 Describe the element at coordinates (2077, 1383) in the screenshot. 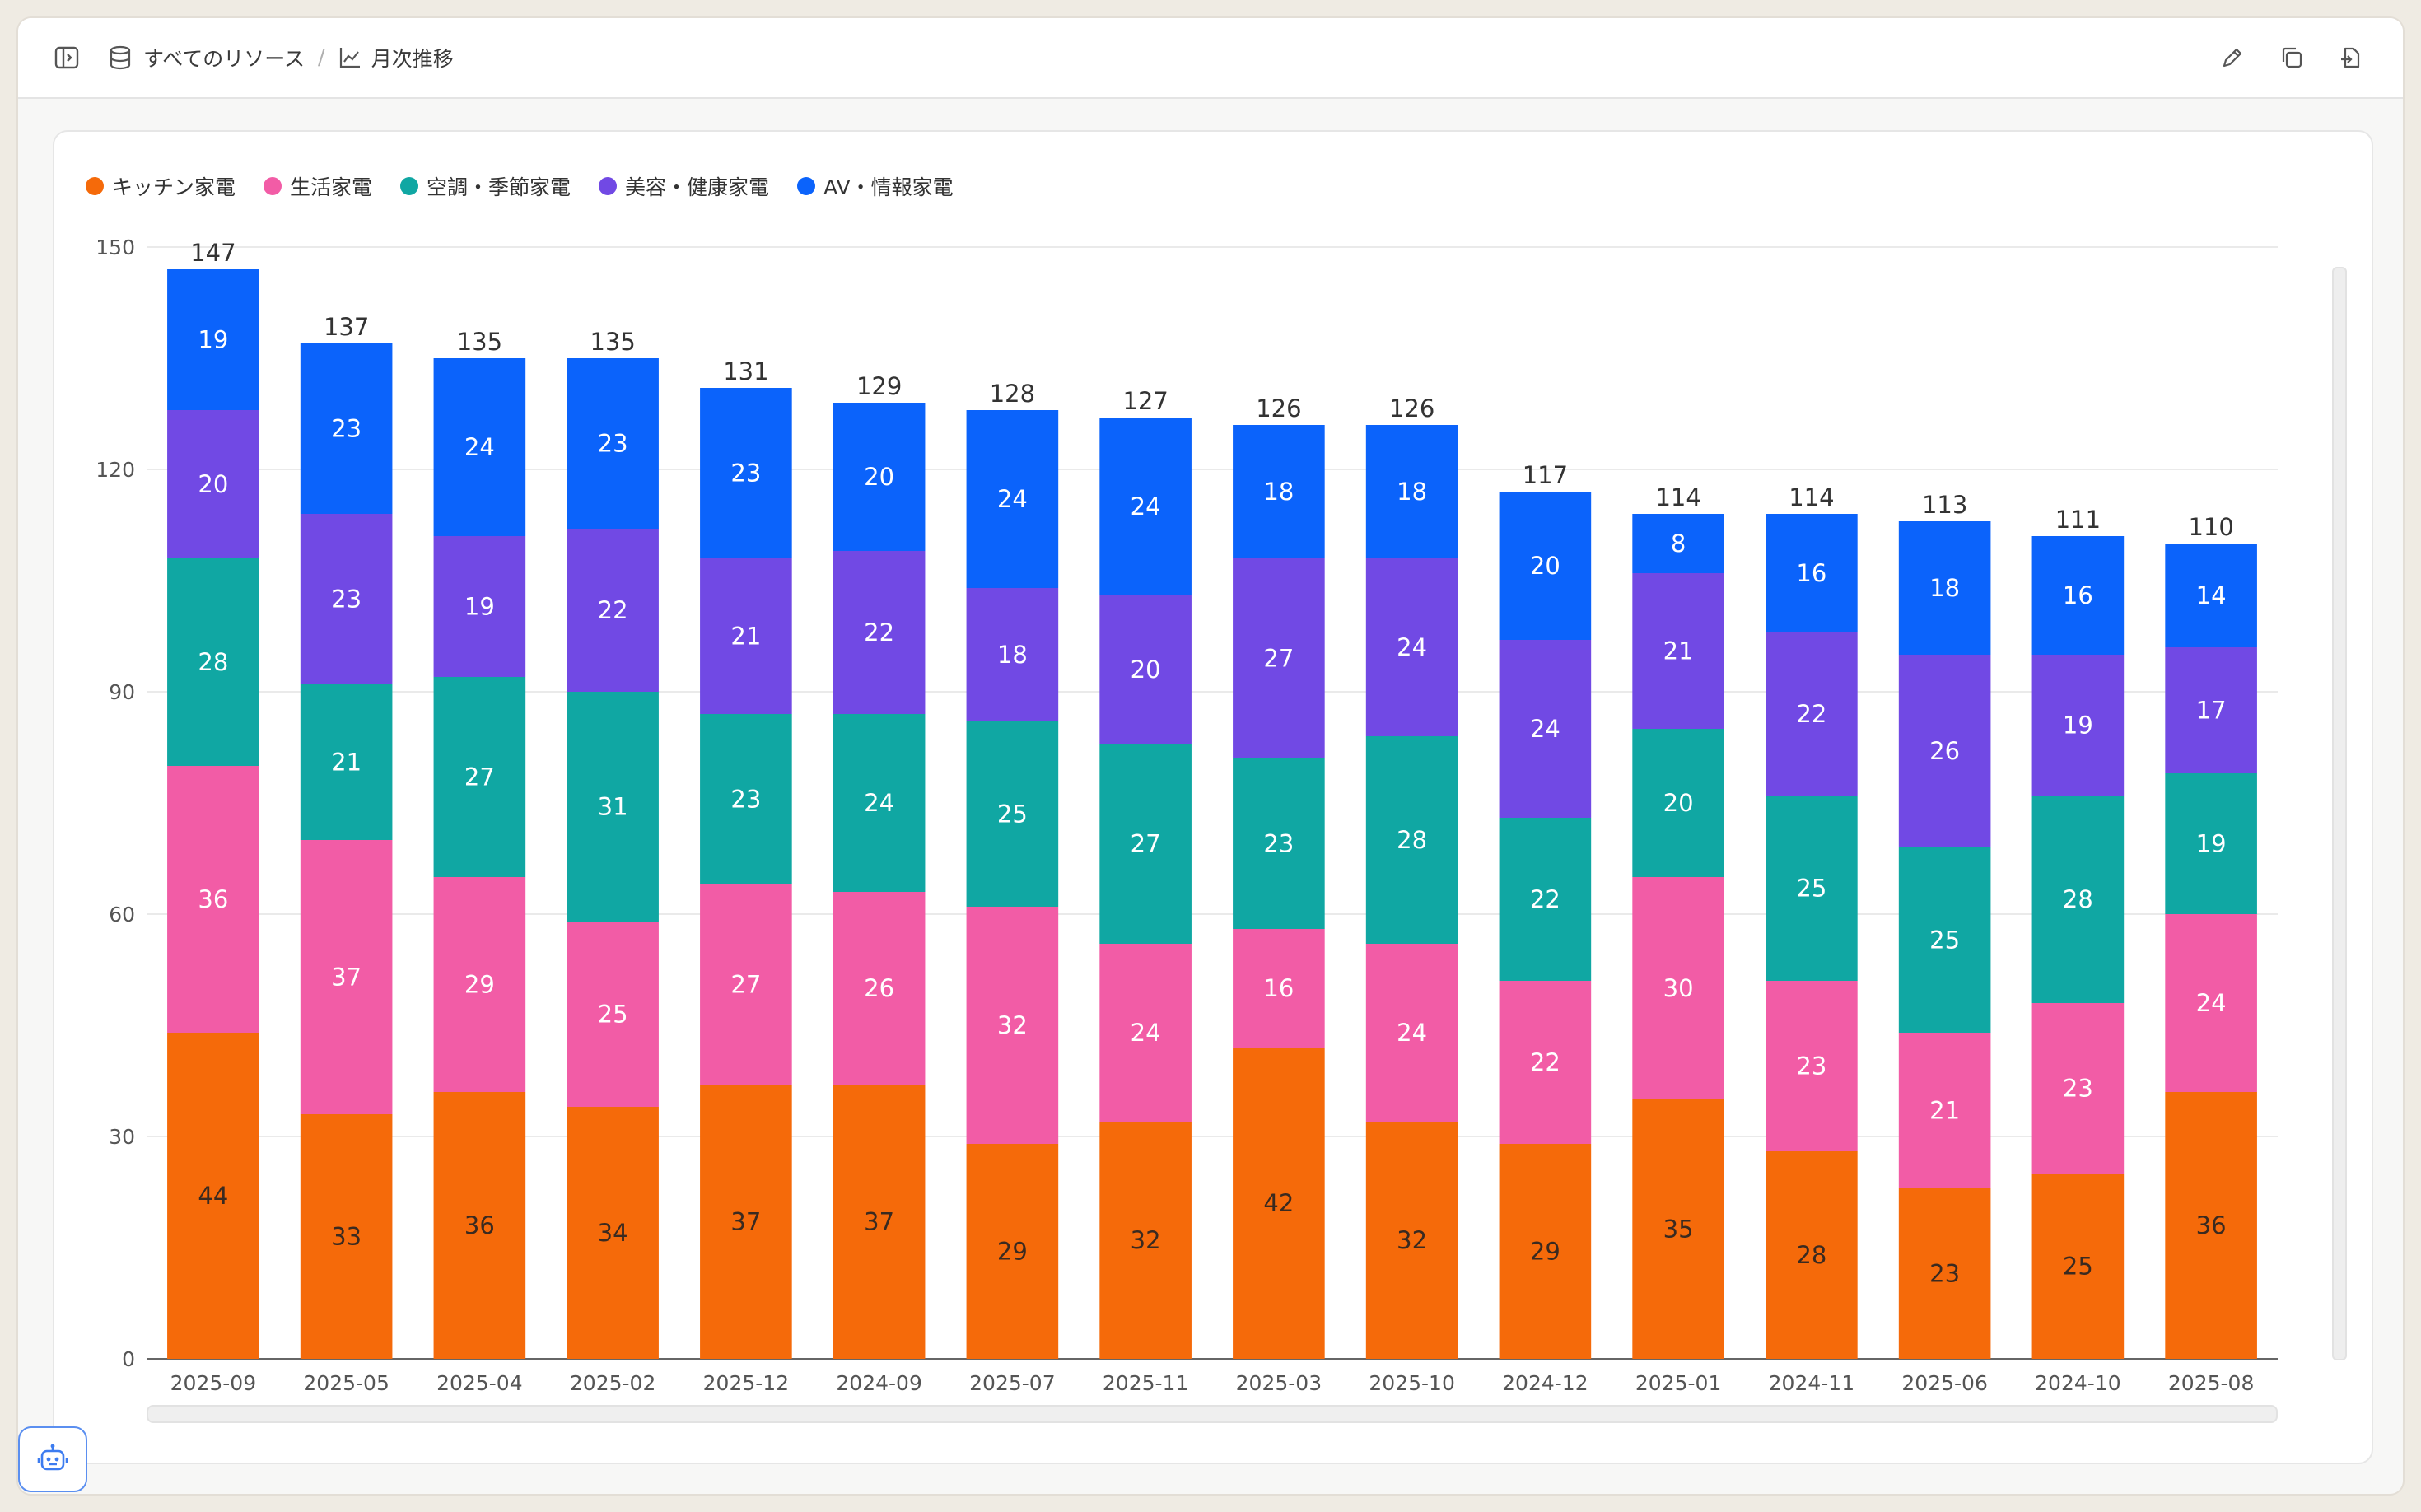

I see `x-tick-label: 2024-10` at that location.